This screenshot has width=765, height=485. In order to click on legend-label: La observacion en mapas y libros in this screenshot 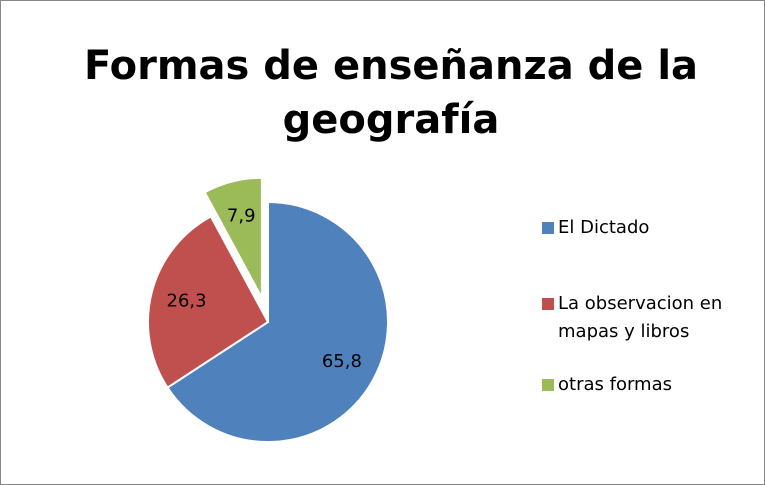, I will do `click(640, 317)`.